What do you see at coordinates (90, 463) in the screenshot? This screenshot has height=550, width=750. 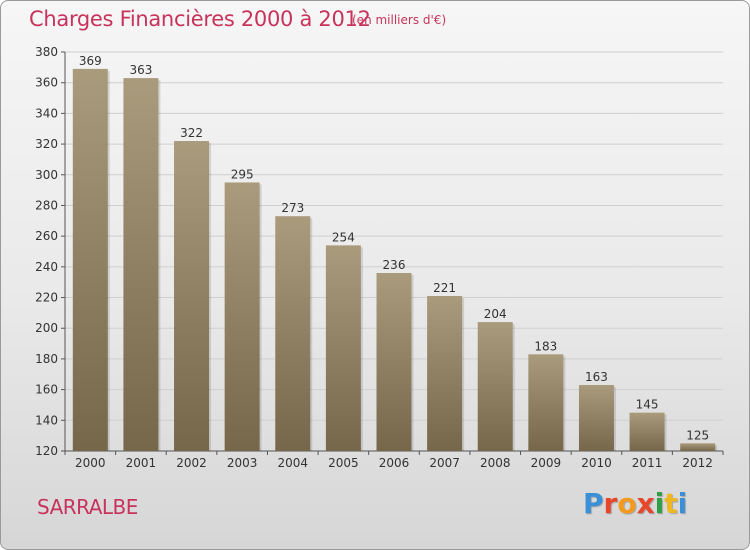 I see `x-tick-label: 2000` at bounding box center [90, 463].